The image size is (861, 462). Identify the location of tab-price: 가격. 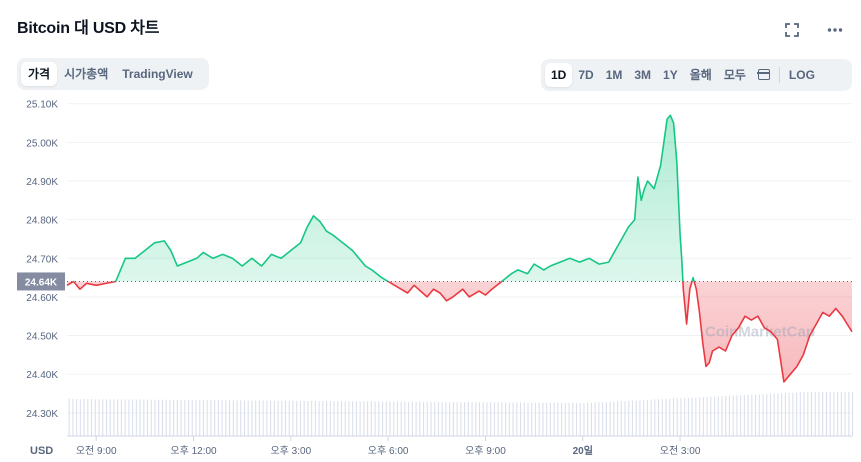
(39, 74).